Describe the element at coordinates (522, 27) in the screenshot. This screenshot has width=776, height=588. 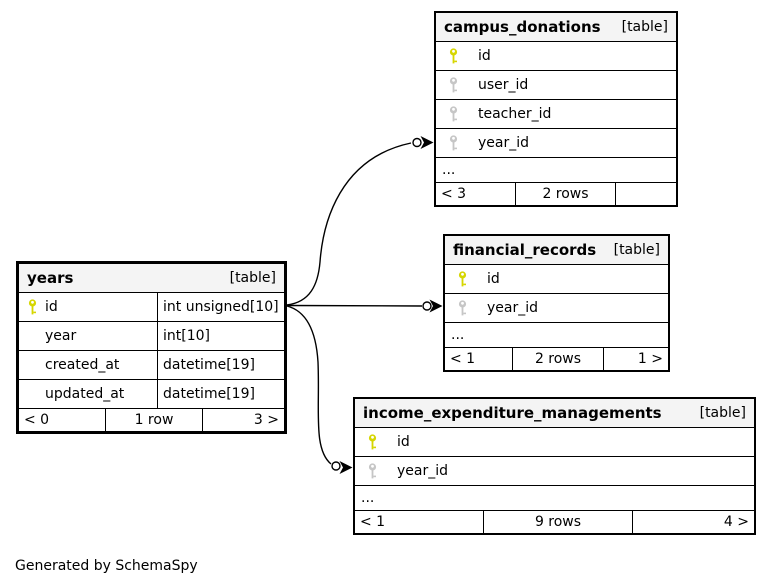
I see `table-name: campus_donations` at that location.